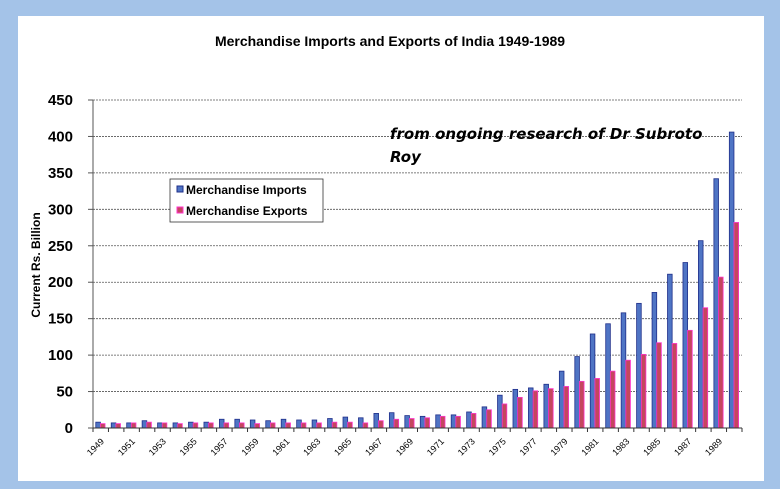  What do you see at coordinates (566, 407) in the screenshot?
I see `bar-exports-1979` at bounding box center [566, 407].